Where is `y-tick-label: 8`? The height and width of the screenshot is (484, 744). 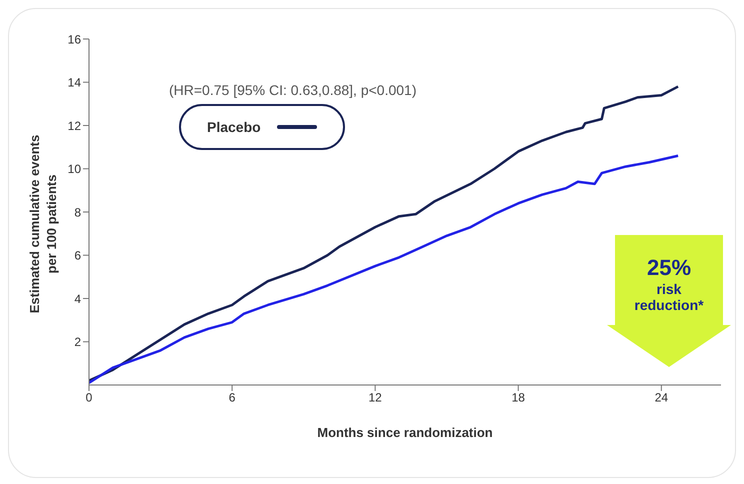
y-tick-label: 8 is located at coordinates (78, 212).